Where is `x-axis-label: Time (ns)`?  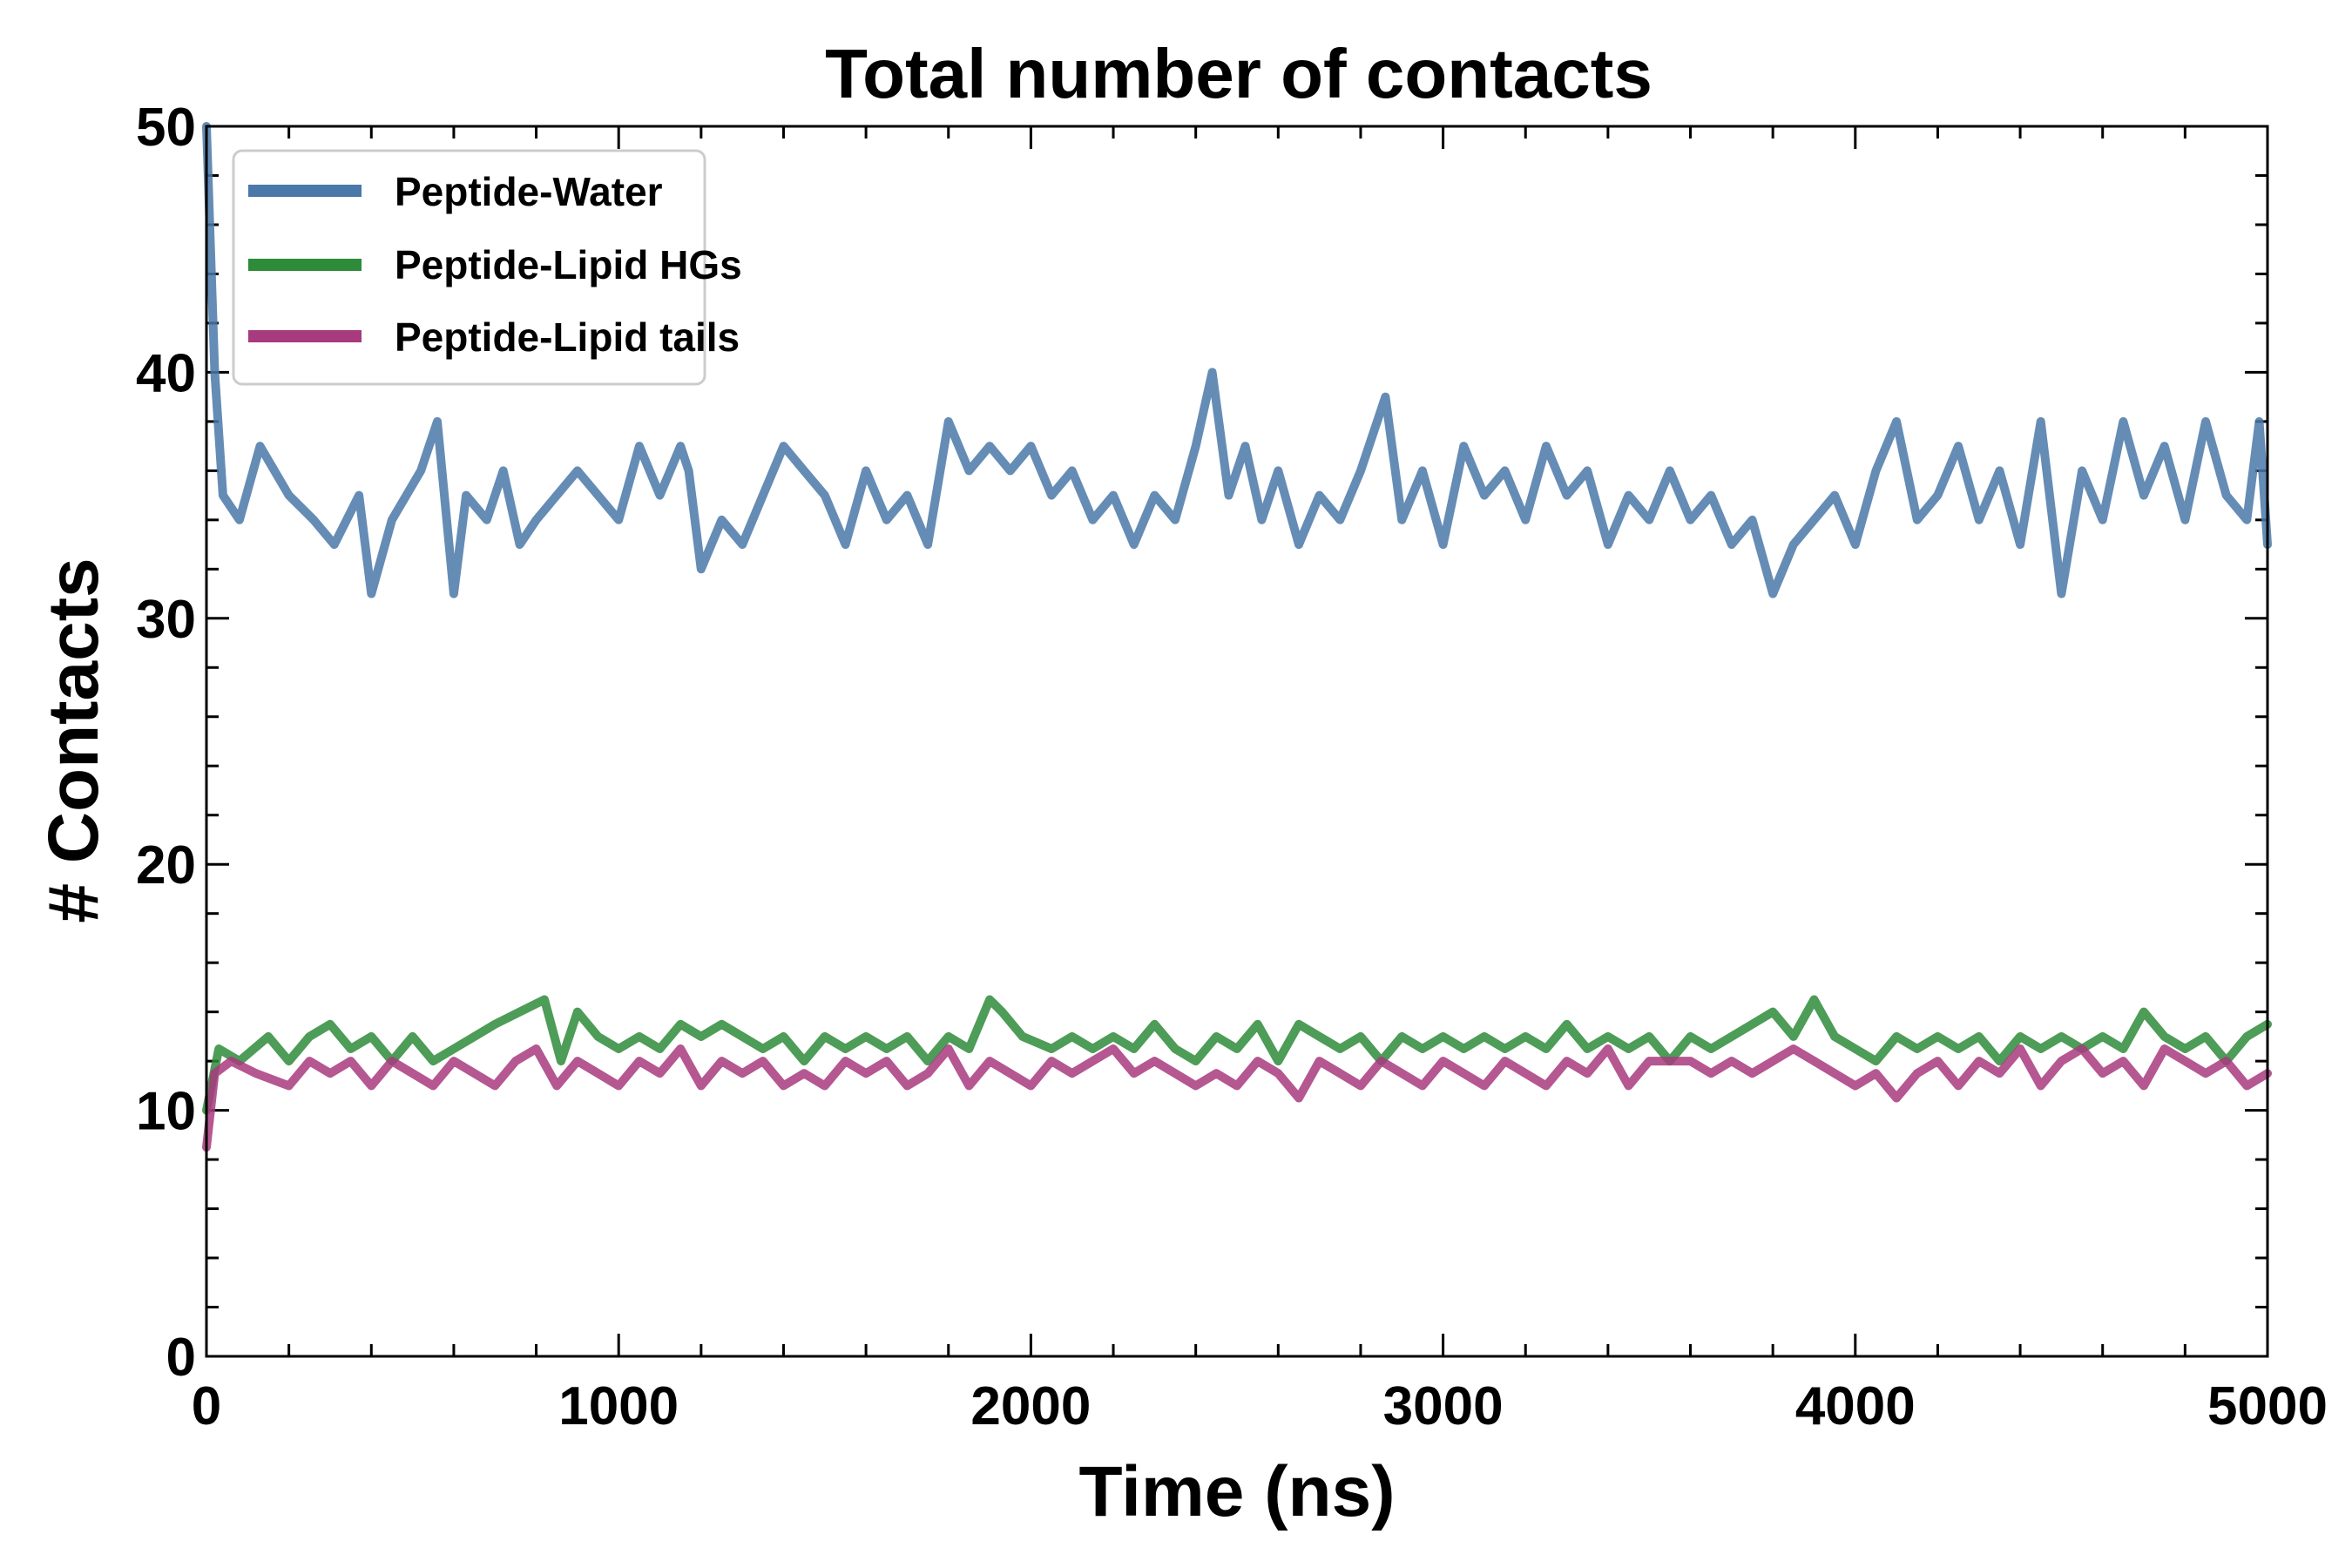 x-axis-label: Time (ns) is located at coordinates (1237, 1491).